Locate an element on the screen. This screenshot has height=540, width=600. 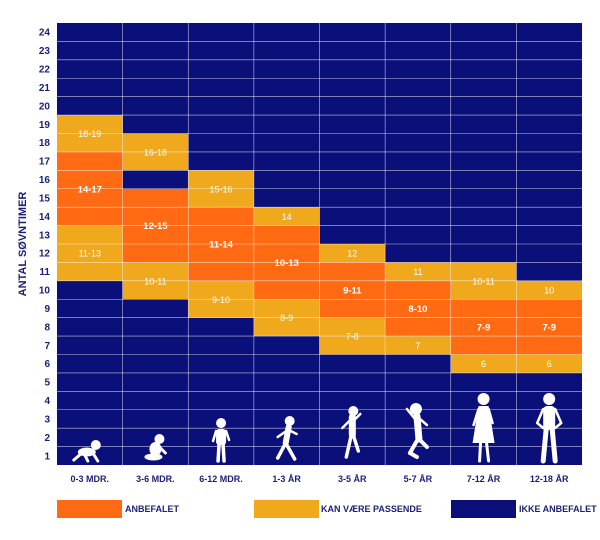
x-tick-label: 6-12 MDR. is located at coordinates (221, 479).